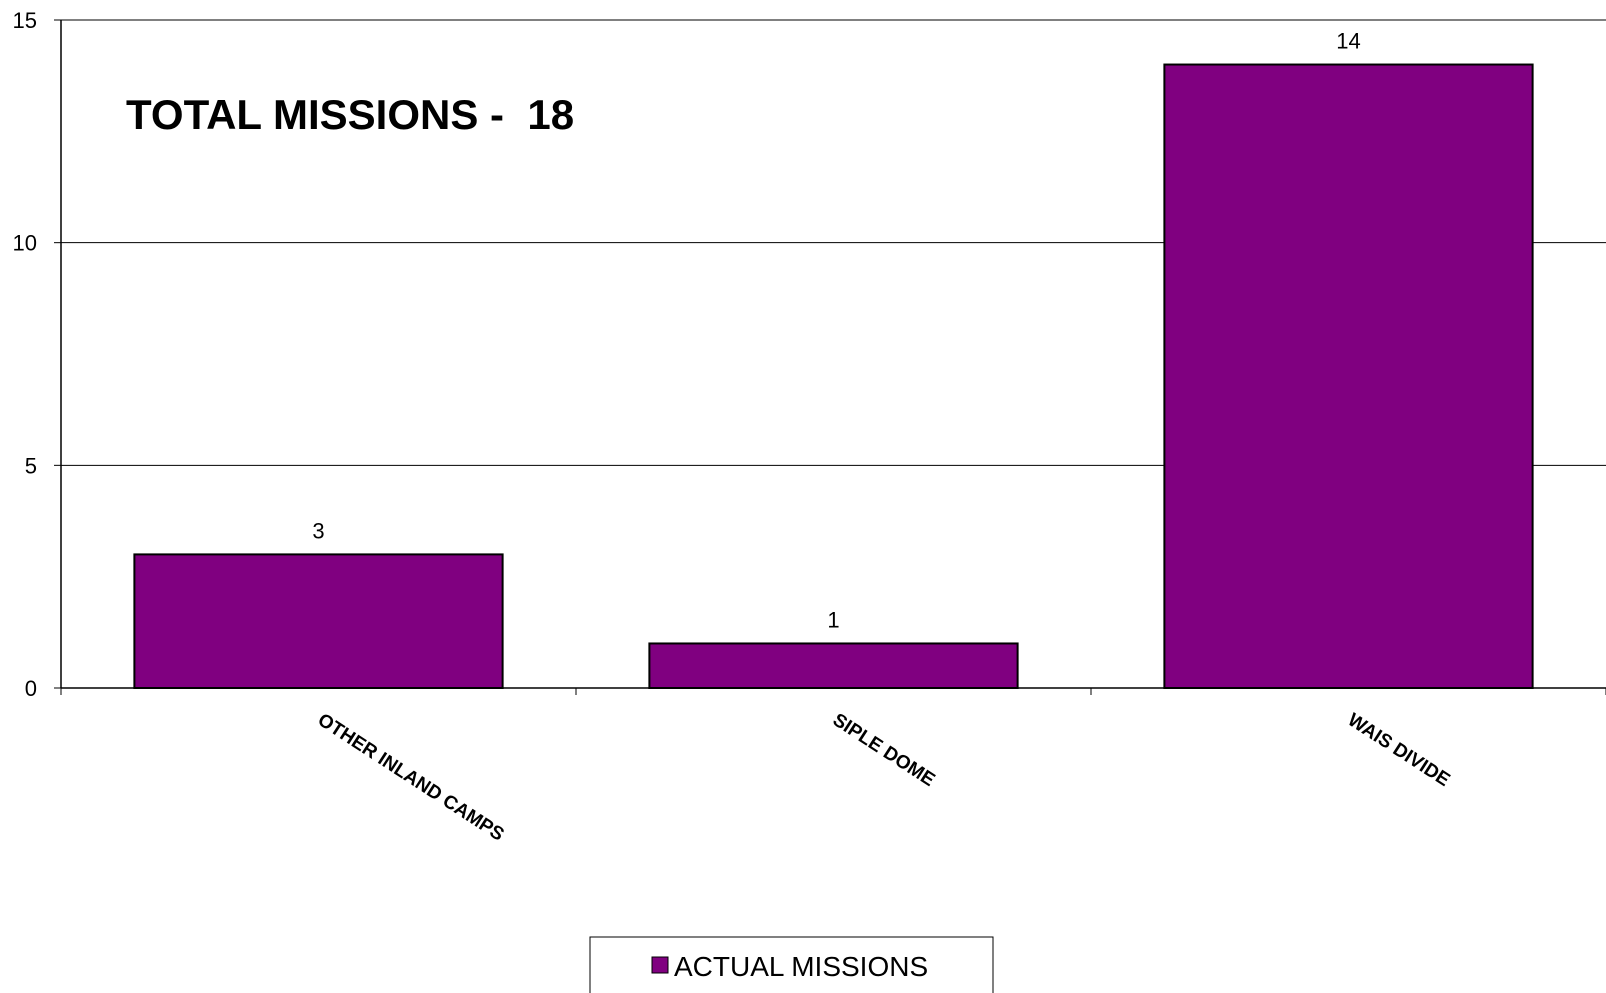 The height and width of the screenshot is (993, 1606). I want to click on category-label: OTHER INLAND CAMPS, so click(411, 778).